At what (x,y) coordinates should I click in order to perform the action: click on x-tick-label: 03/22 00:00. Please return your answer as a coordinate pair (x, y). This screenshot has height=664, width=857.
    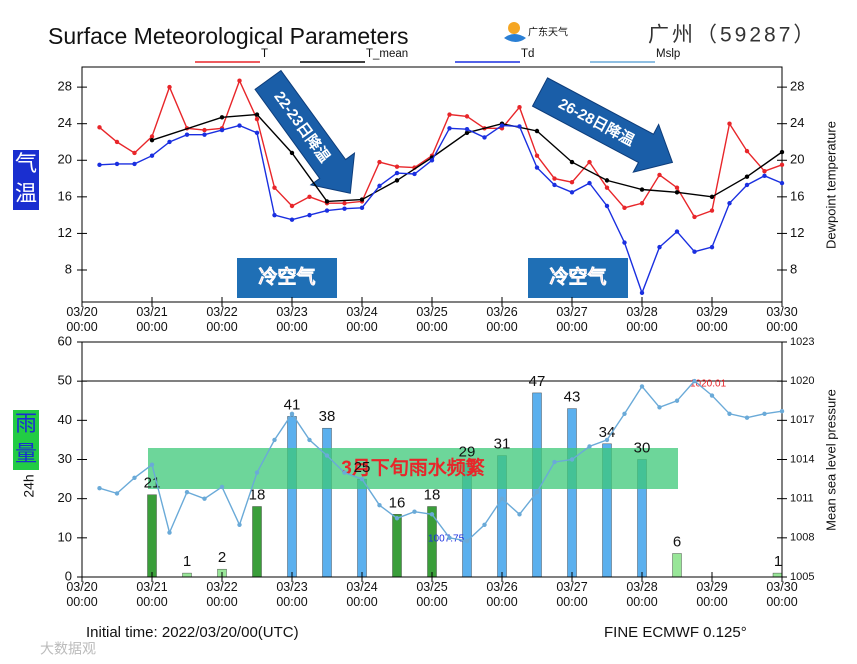
    Looking at the image, I should click on (222, 594).